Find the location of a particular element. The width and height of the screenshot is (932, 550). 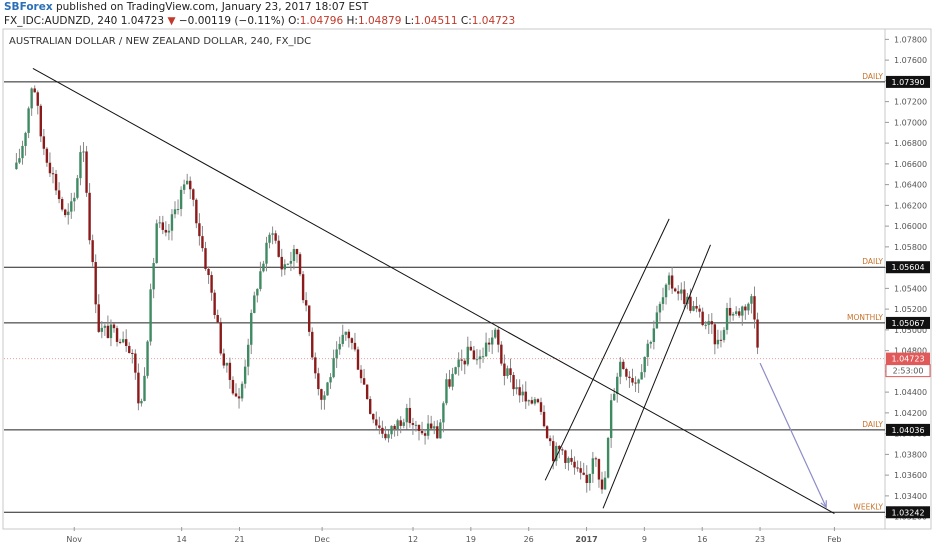

x-tick-label: Dec is located at coordinates (321, 539).